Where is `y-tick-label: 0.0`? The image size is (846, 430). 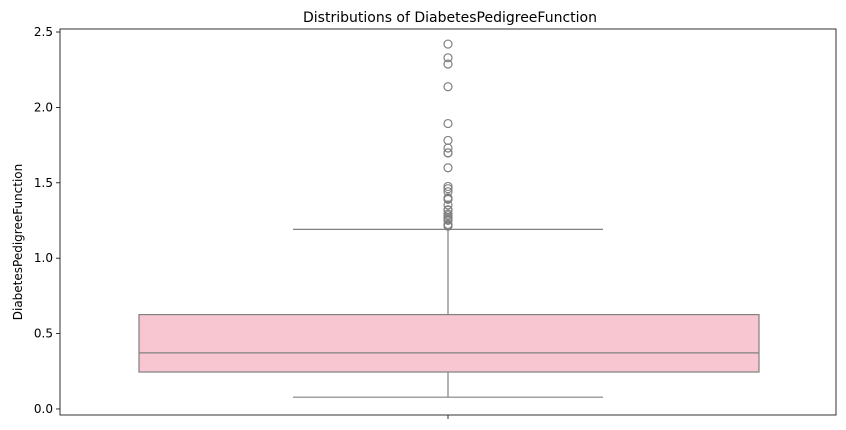 y-tick-label: 0.0 is located at coordinates (43, 409).